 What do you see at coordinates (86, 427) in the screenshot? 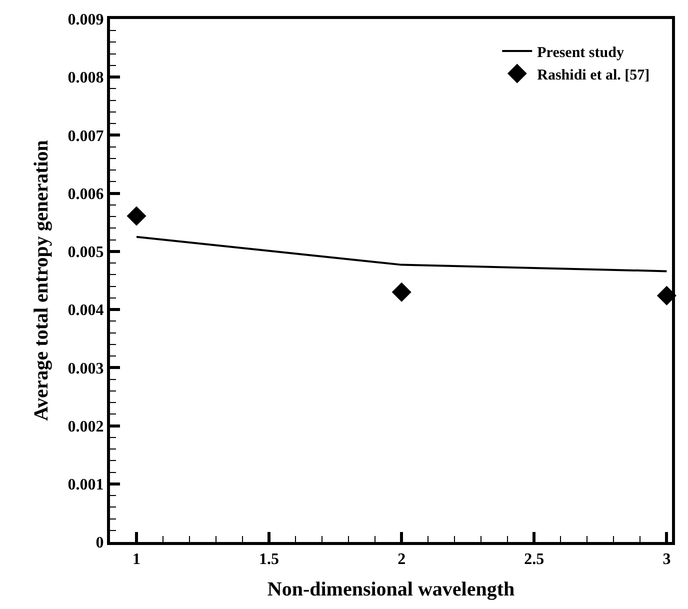
I see `y-tick-label: 0.002` at bounding box center [86, 427].